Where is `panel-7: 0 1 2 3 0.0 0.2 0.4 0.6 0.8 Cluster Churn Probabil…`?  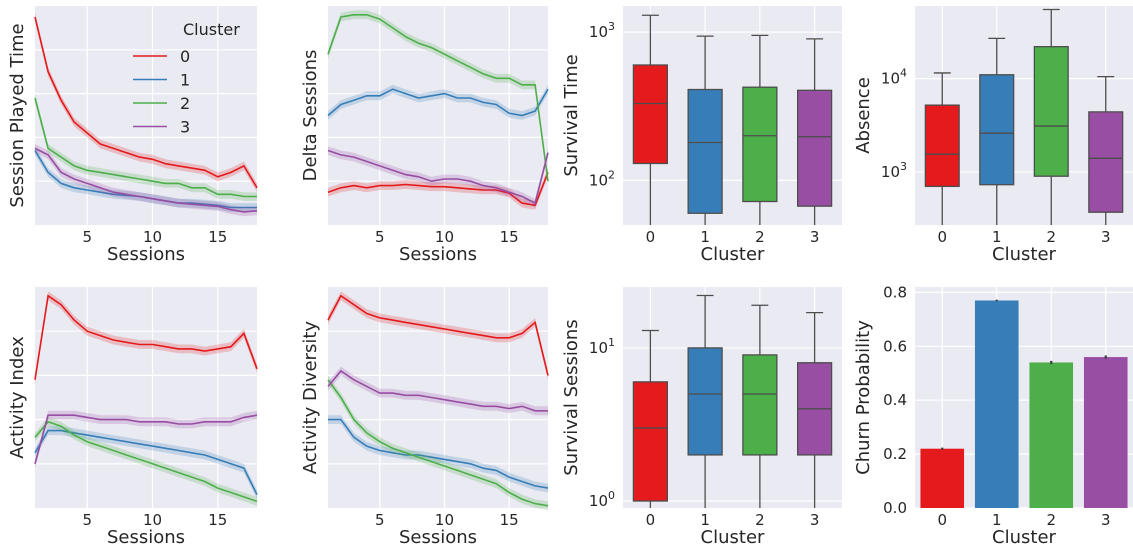 panel-7: 0 1 2 3 0.0 0.2 0.4 0.6 0.8 Cluster Churn Probabil… is located at coordinates (993, 415).